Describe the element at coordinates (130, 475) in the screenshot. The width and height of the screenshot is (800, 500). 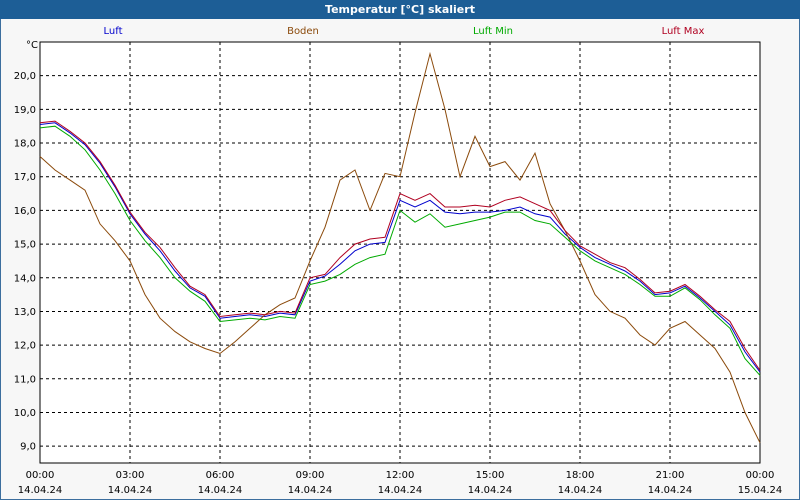
I see `x-tick-time: 03:00` at that location.